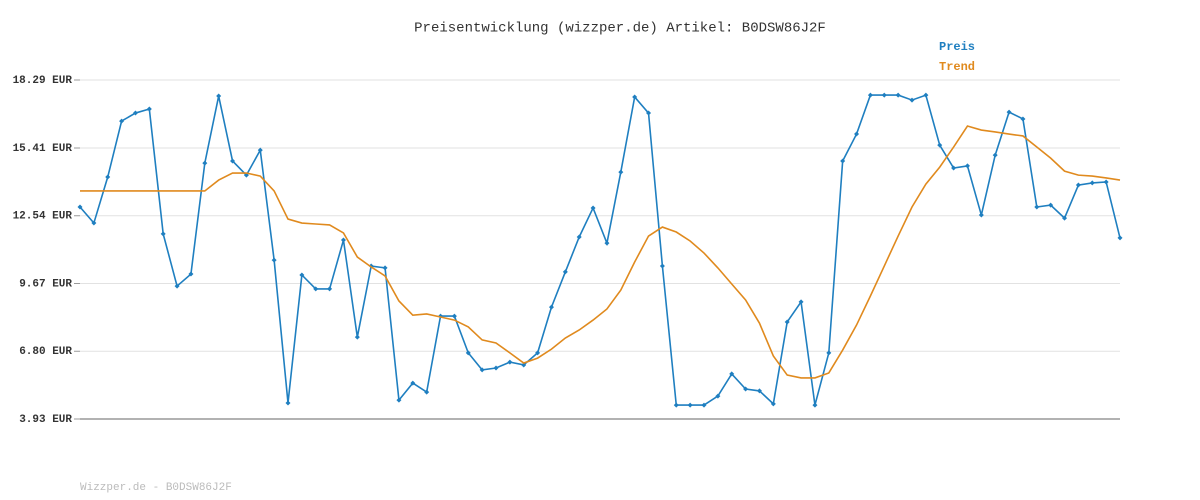 This screenshot has height=500, width=1200. Describe the element at coordinates (45, 420) in the screenshot. I see `y-tick-label: 3.93 EUR` at that location.